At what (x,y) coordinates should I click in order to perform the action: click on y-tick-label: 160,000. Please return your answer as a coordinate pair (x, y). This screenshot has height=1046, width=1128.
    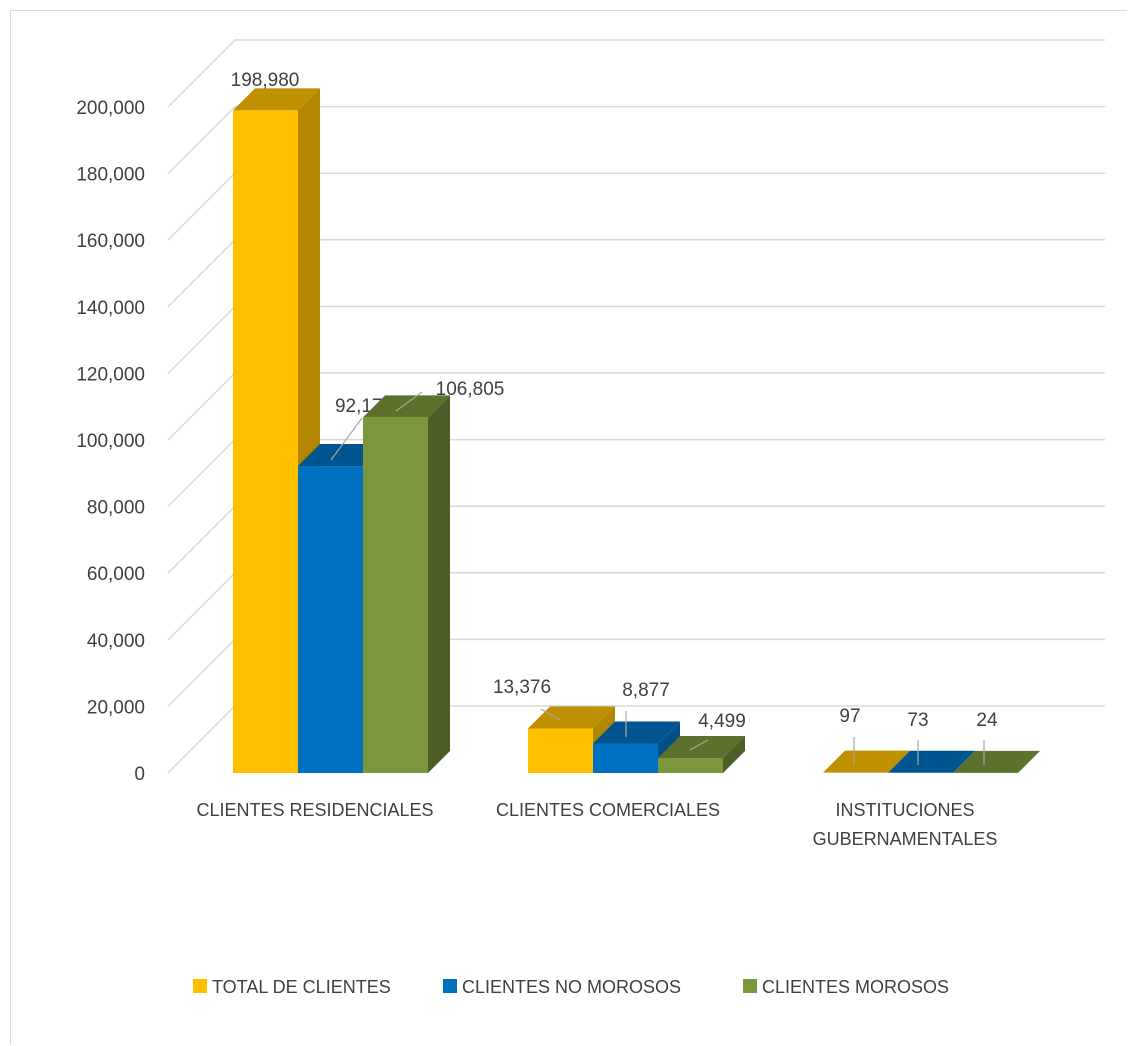
    Looking at the image, I should click on (110, 241).